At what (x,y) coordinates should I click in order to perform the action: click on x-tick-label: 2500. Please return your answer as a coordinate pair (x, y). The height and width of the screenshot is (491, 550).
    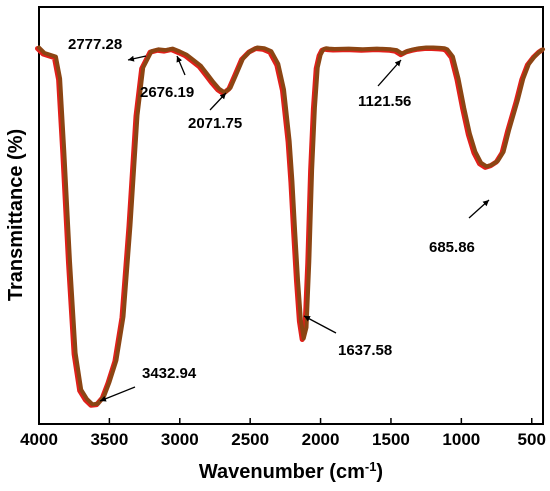
    Looking at the image, I should click on (250, 439).